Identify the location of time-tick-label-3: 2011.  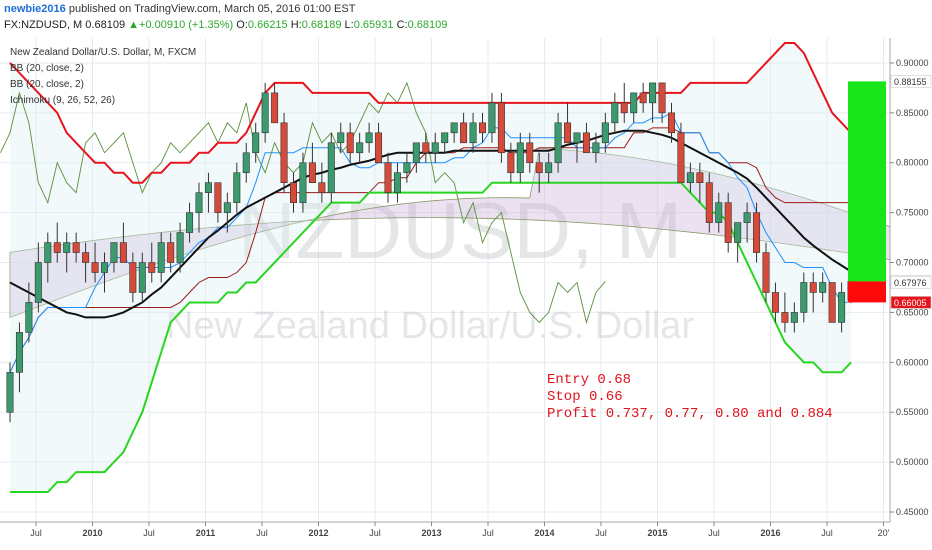
(206, 533).